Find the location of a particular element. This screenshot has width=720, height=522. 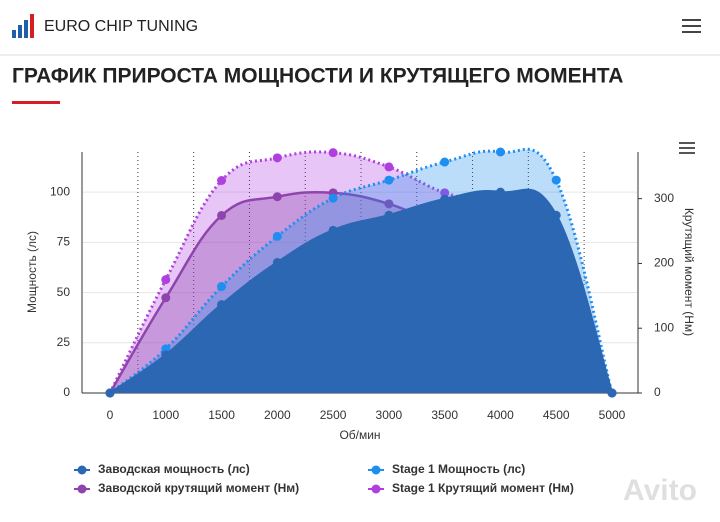

y2-axis-title: Крутящий момент (Нм) is located at coordinates (689, 272).